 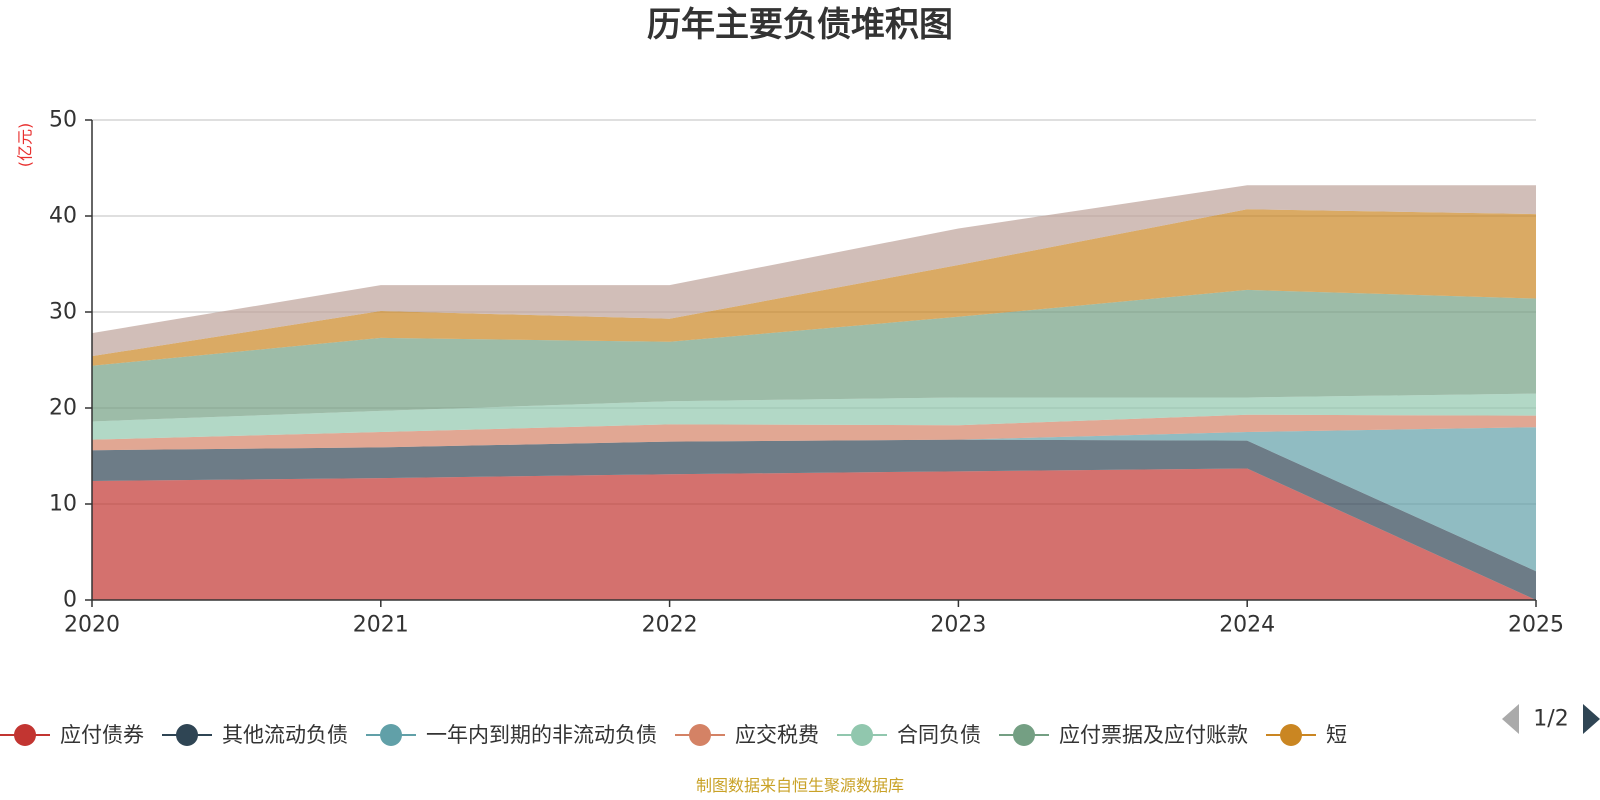 I want to click on x-tick-label: 2022, so click(x=670, y=625).